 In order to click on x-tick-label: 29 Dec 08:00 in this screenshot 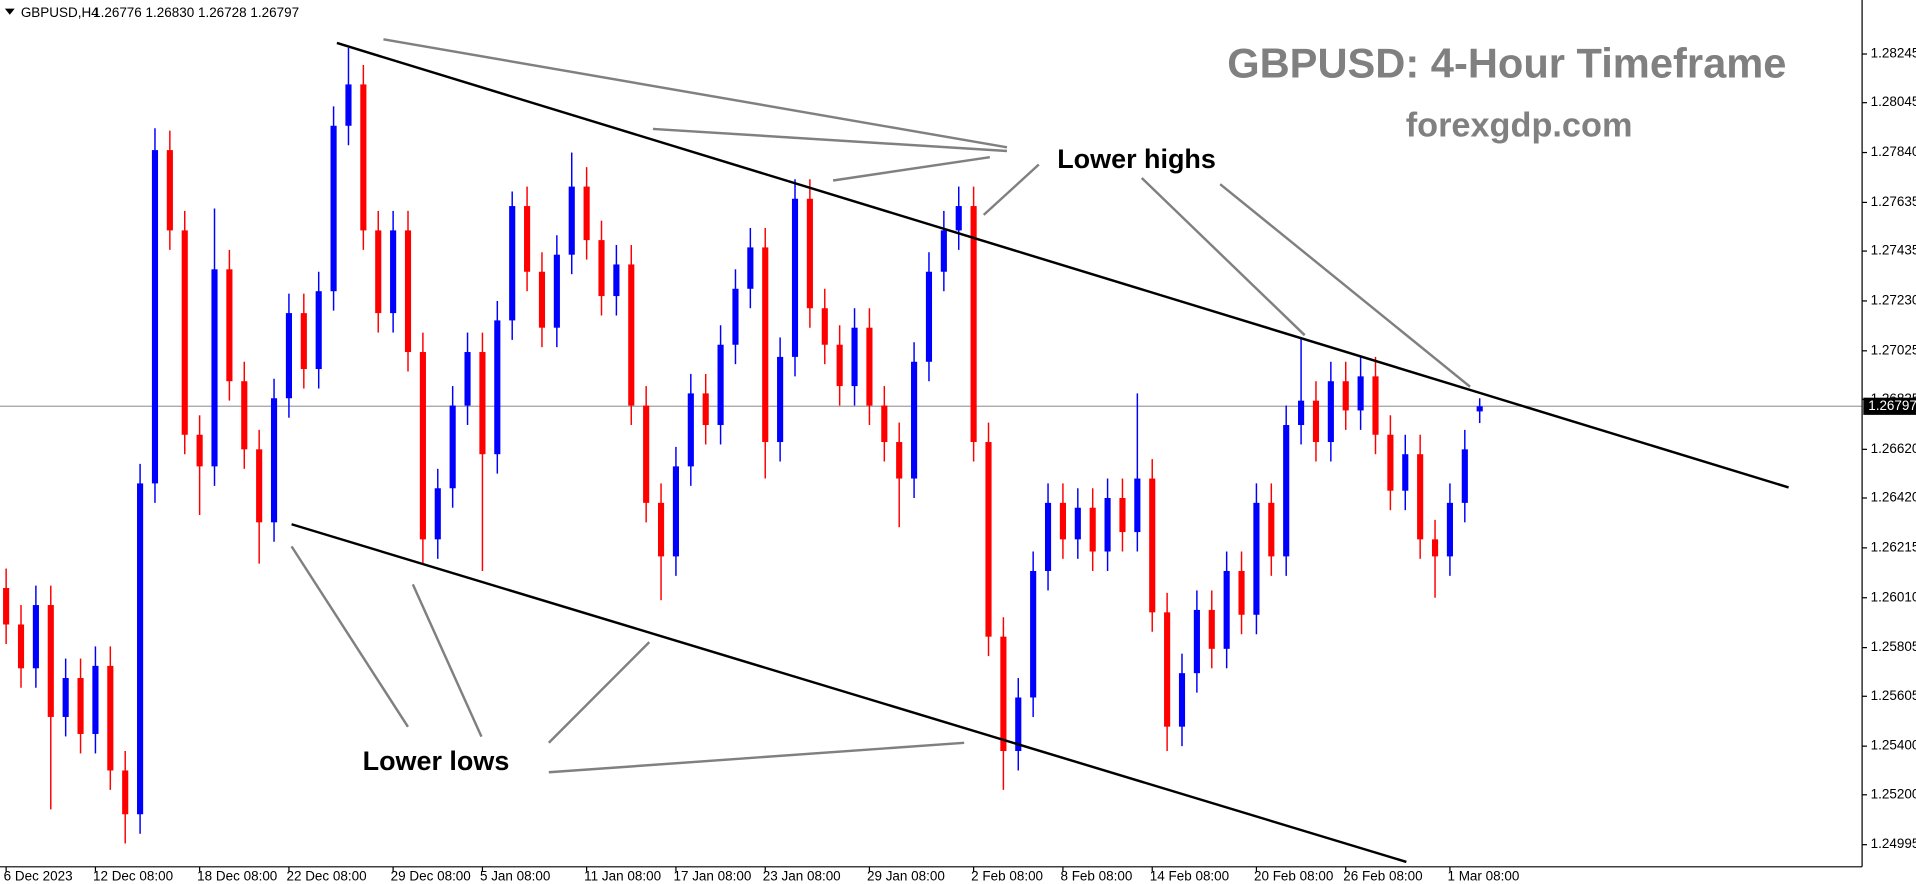, I will do `click(431, 875)`.